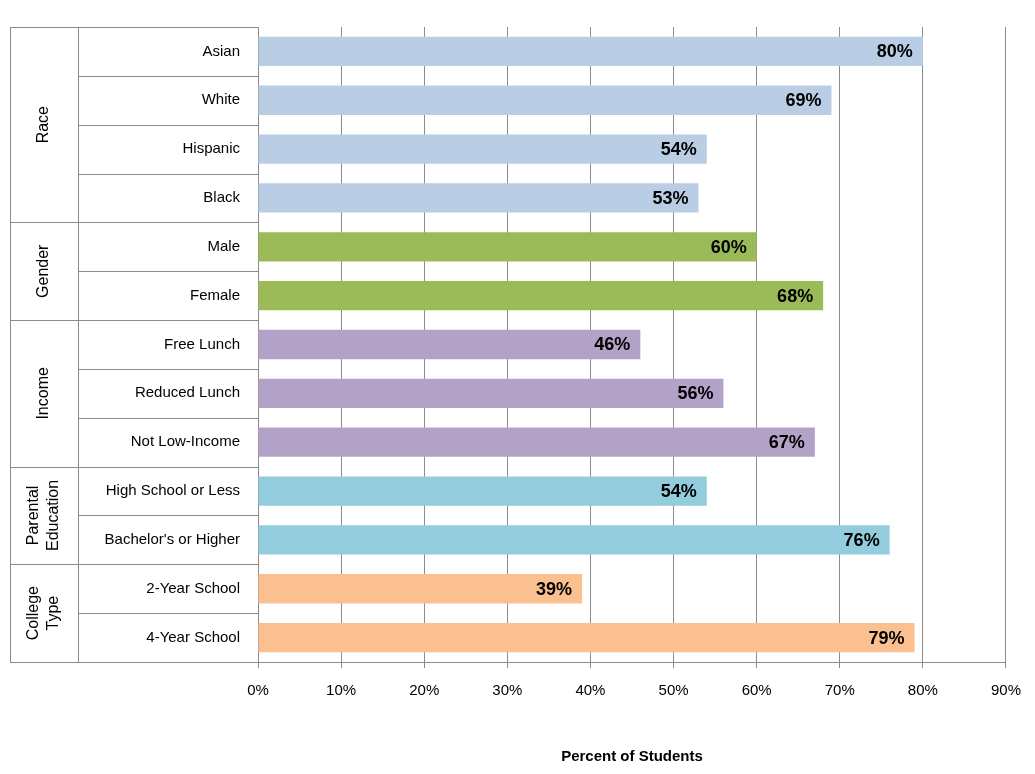  I want to click on y-tick-label: Free Lunch, so click(202, 343).